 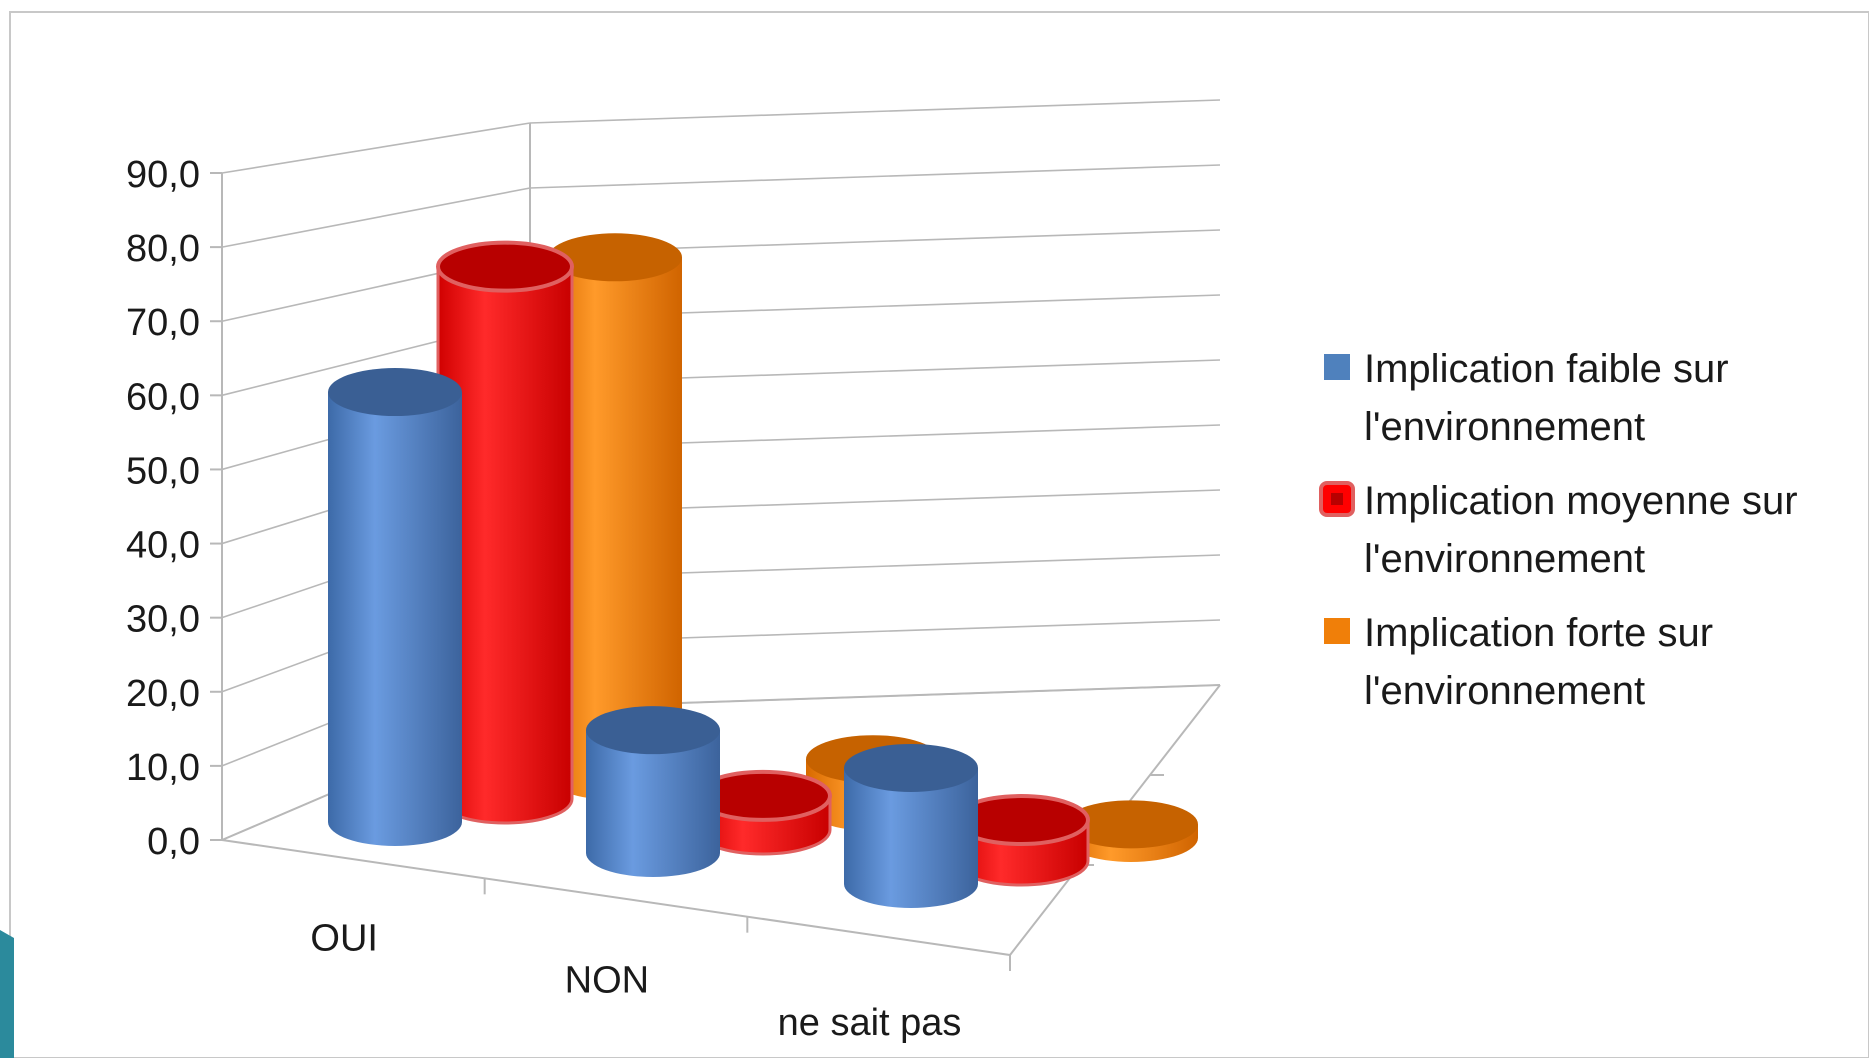 I want to click on y-tick-label: 50,0, so click(x=163, y=471).